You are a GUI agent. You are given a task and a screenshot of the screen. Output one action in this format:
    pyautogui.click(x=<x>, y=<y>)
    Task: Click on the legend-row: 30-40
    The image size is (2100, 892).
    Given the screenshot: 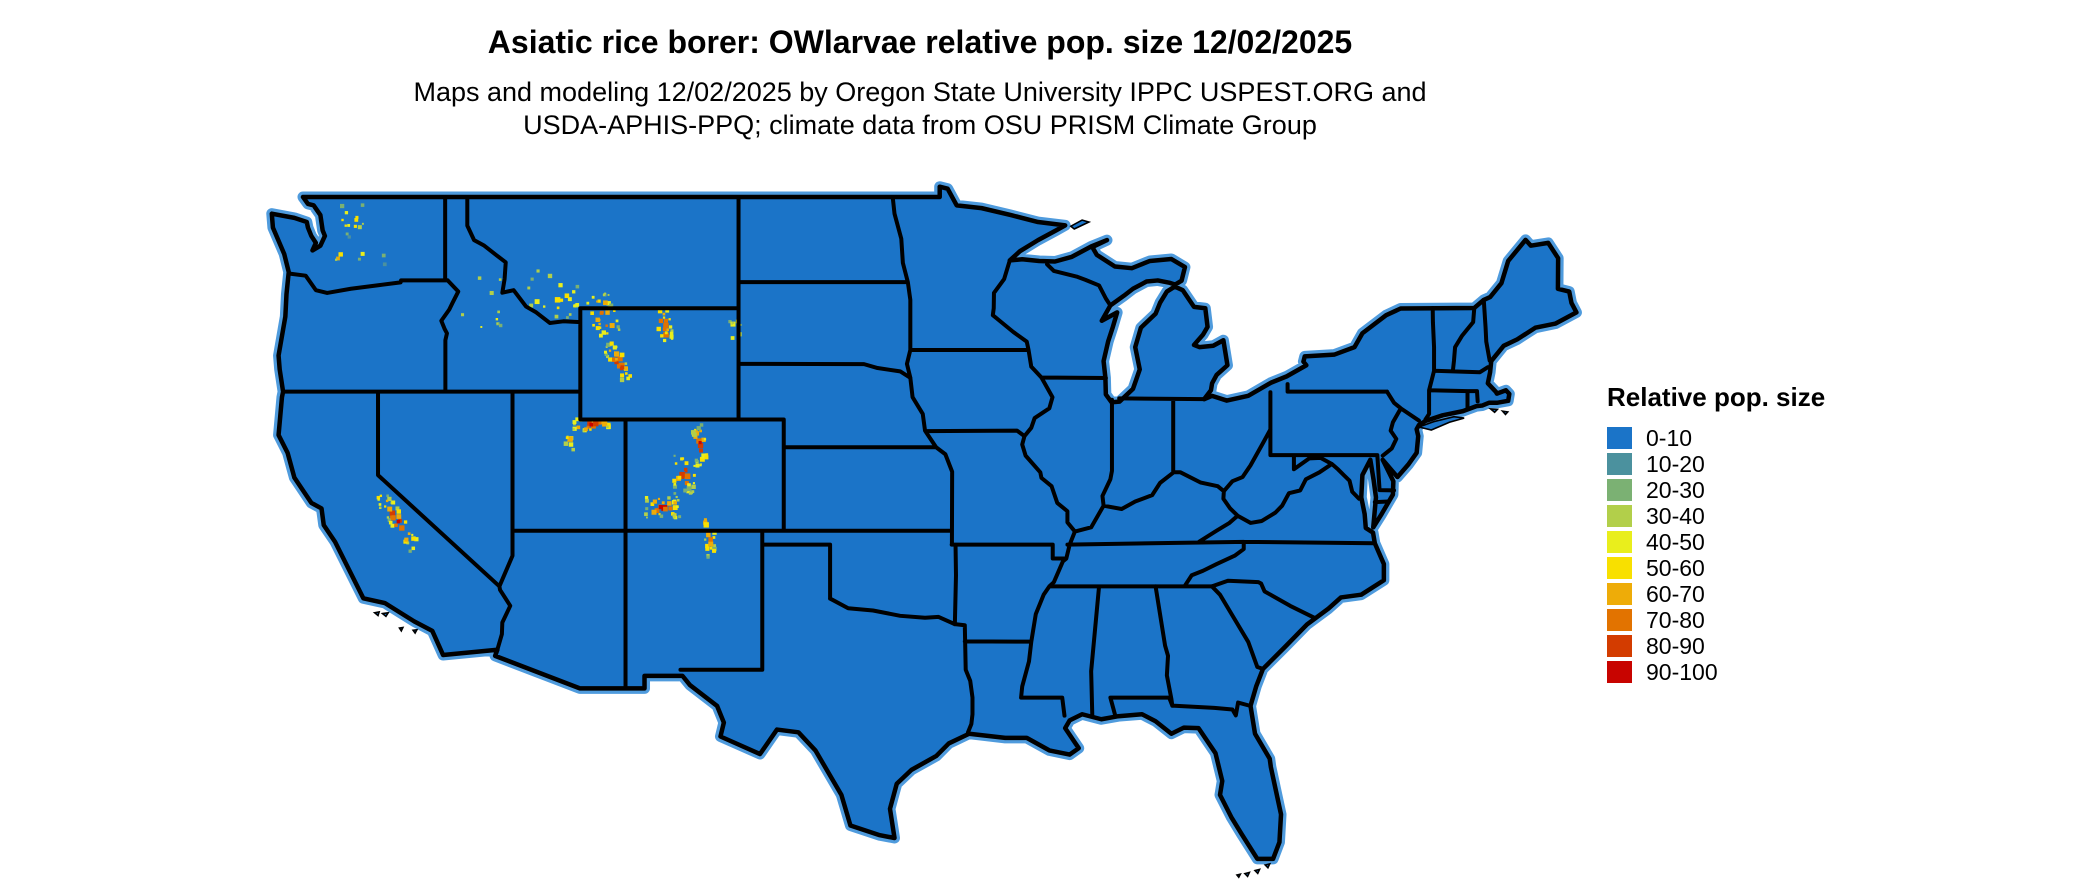 What is the action you would take?
    pyautogui.click(x=1716, y=516)
    